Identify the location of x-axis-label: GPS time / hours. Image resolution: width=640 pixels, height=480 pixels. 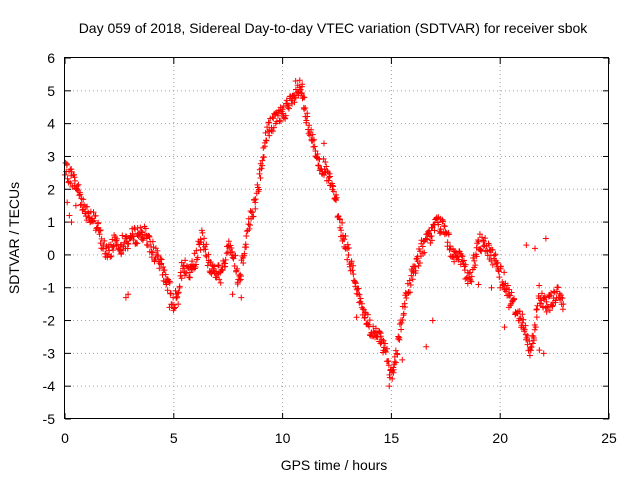
(334, 465).